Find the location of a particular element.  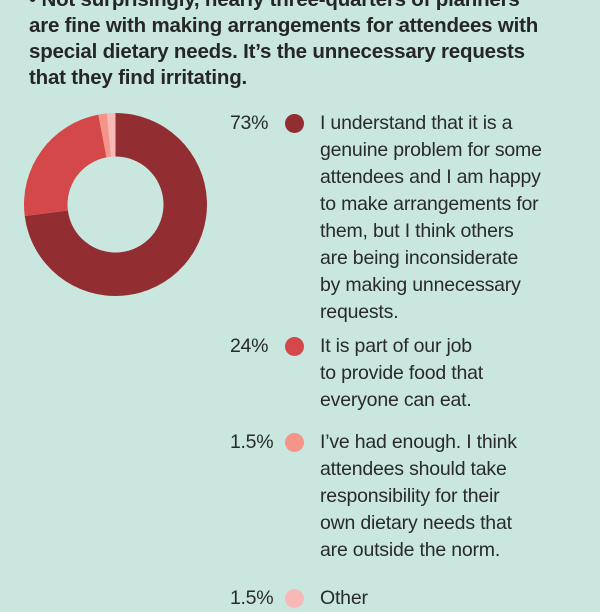

heading-line: that they find irritating. is located at coordinates (138, 77).